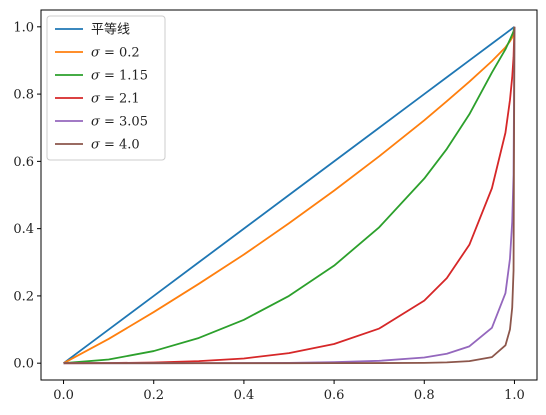 The height and width of the screenshot is (415, 546). What do you see at coordinates (124, 76) in the screenshot?
I see `legend-label-text: = 1.15` at bounding box center [124, 76].